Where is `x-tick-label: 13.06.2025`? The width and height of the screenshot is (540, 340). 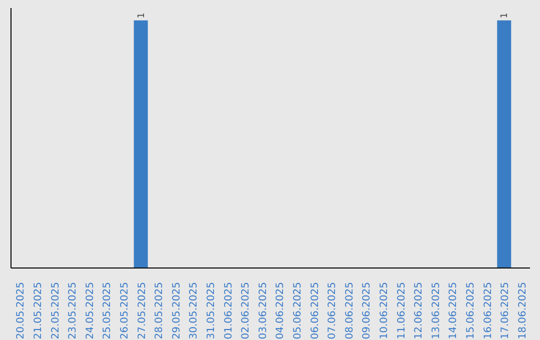 x-tick-label: 13.06.2025 is located at coordinates (436, 311).